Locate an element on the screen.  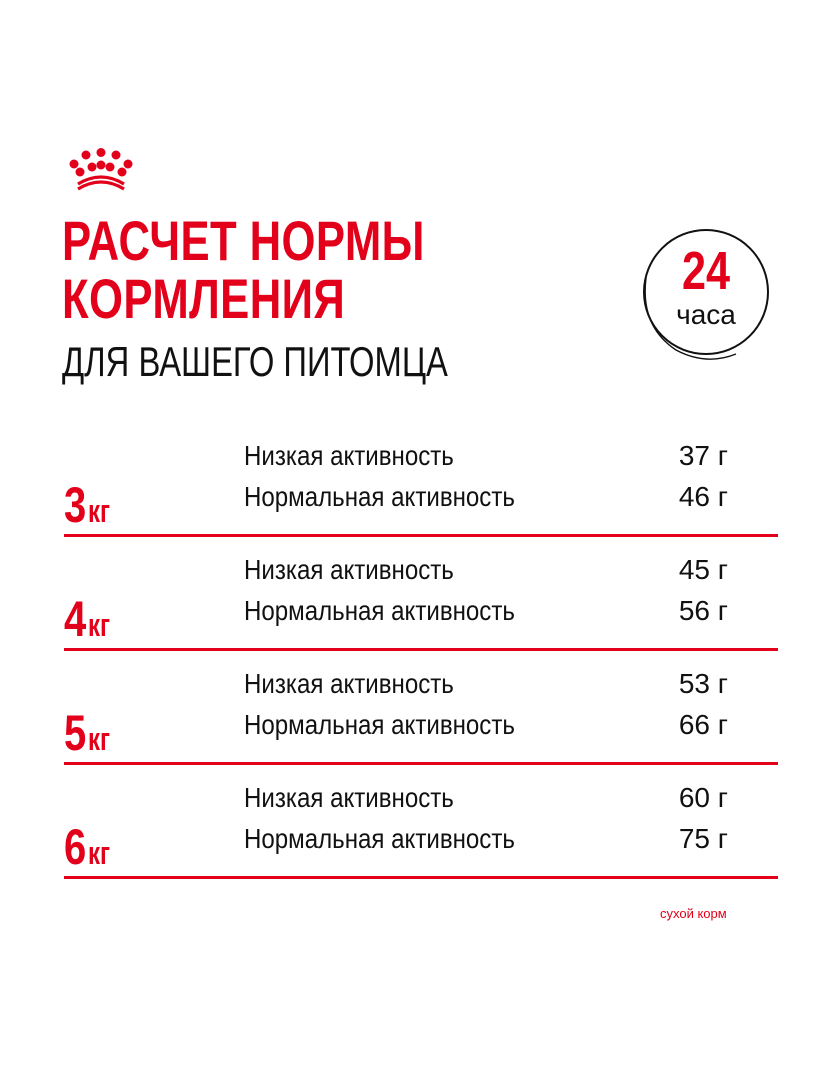
hand-drawn-circle-icon is located at coordinates (706, 294).